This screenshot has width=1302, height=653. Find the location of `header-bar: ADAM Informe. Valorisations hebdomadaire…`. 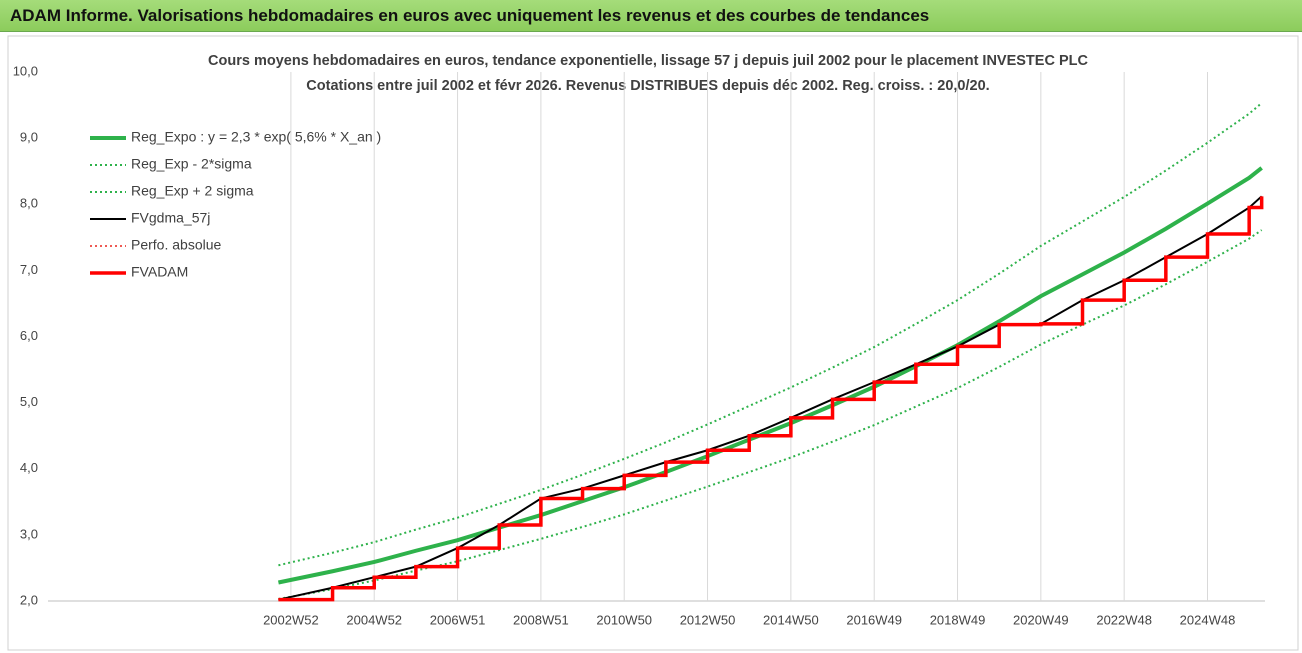

header-bar: ADAM Informe. Valorisations hebdomadaire… is located at coordinates (651, 16).